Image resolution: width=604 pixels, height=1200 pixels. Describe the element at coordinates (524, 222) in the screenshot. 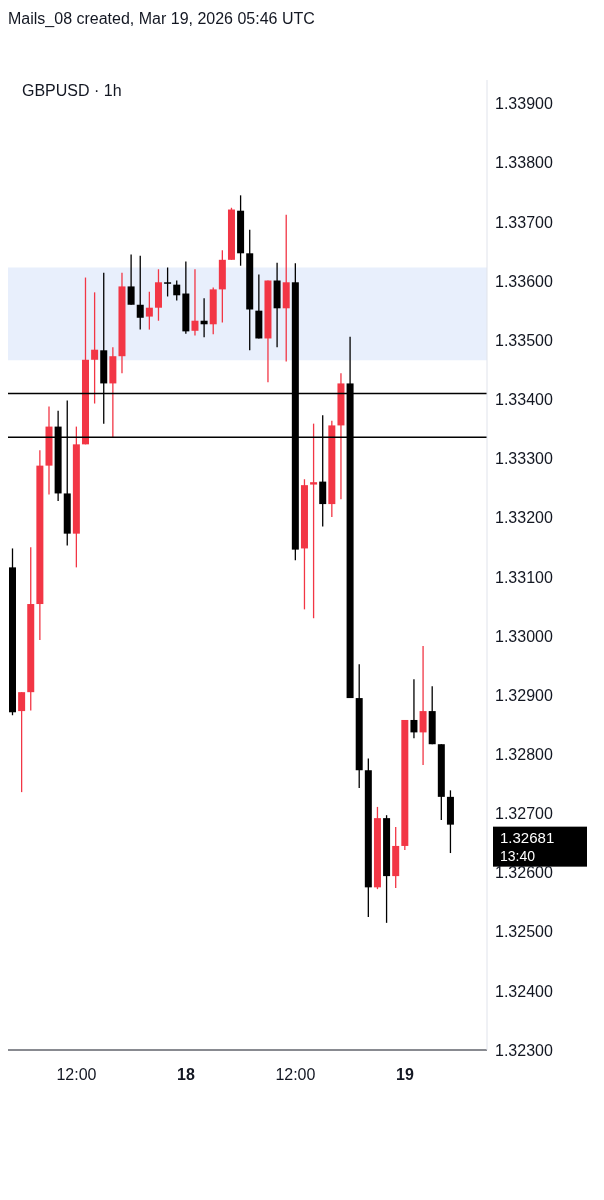

I see `y-tick-label: 1.33700` at that location.